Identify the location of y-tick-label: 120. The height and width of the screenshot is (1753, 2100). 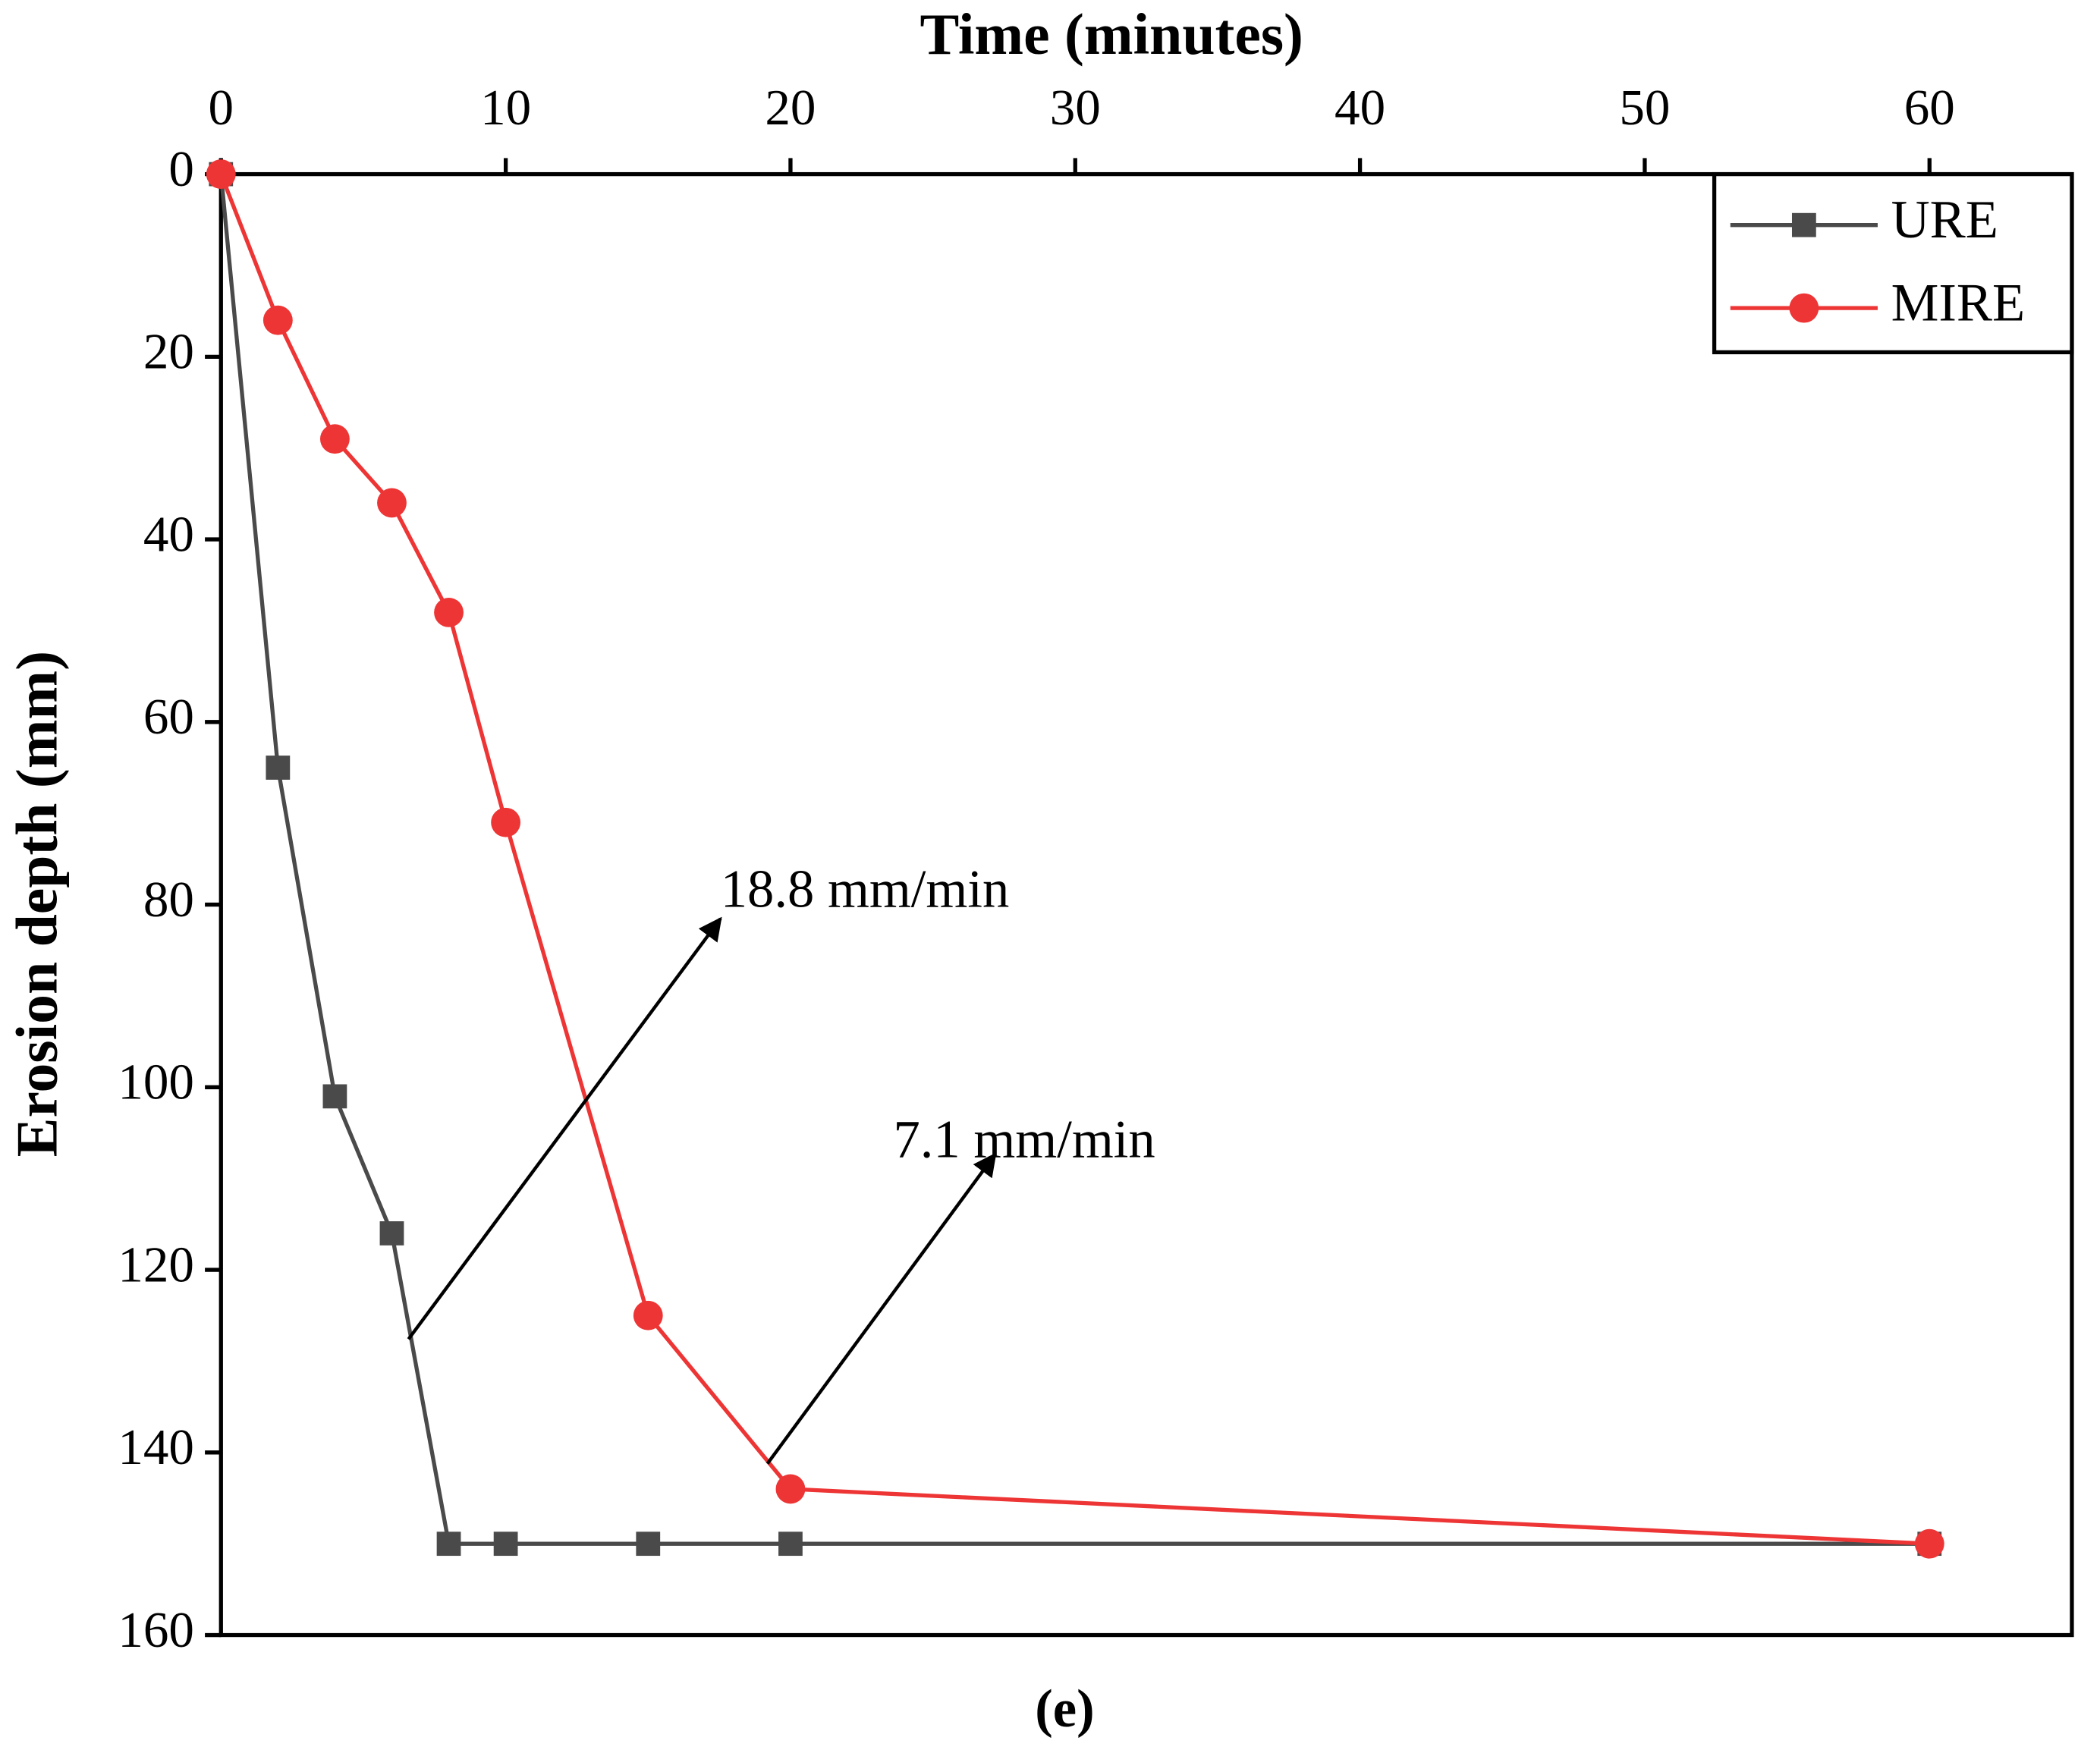
(156, 1265).